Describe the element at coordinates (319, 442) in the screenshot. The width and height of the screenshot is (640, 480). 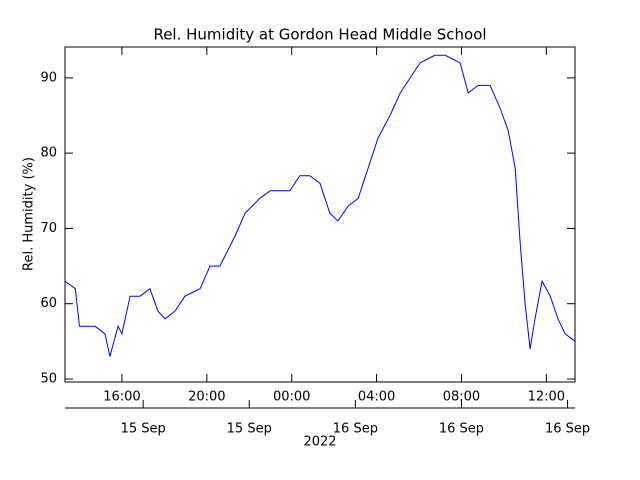
I see `year-label: 2022` at that location.